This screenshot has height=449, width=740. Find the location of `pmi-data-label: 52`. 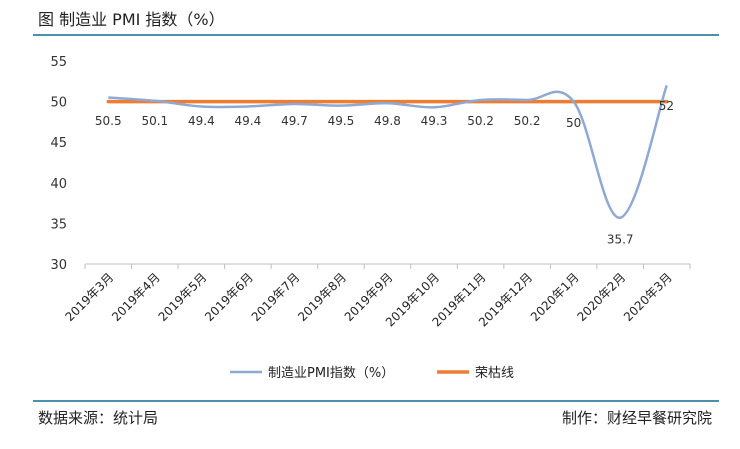

pmi-data-label: 52 is located at coordinates (666, 106).